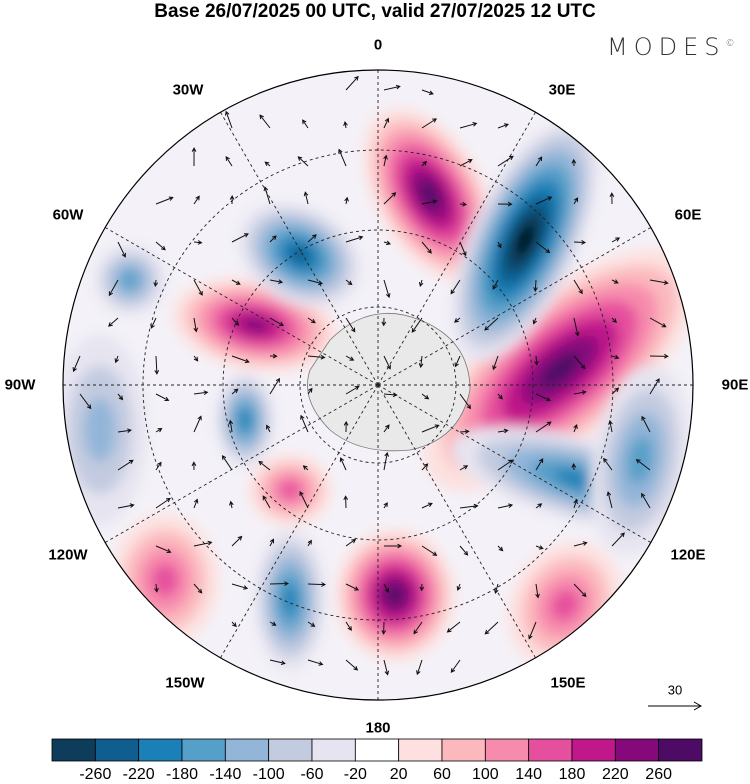 This screenshot has width=750, height=784. What do you see at coordinates (485, 774) in the screenshot?
I see `colorbar-tick-label: 100` at bounding box center [485, 774].